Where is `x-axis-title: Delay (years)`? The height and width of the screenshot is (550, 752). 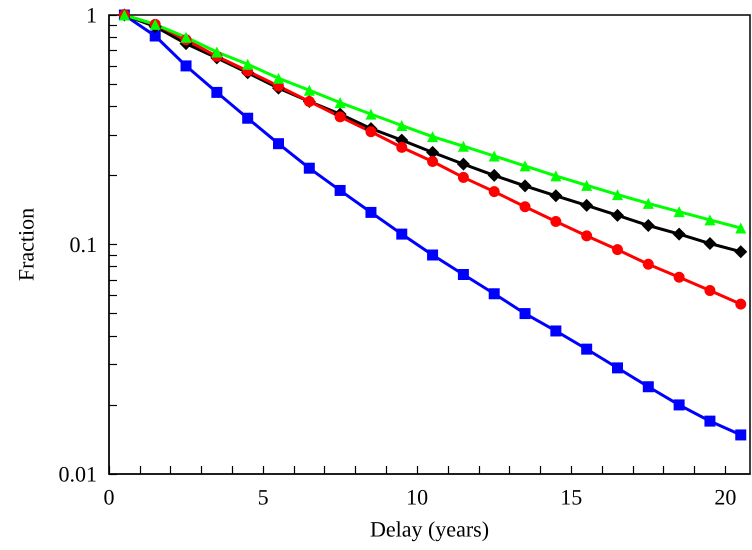 x-axis-title: Delay (years) is located at coordinates (430, 529).